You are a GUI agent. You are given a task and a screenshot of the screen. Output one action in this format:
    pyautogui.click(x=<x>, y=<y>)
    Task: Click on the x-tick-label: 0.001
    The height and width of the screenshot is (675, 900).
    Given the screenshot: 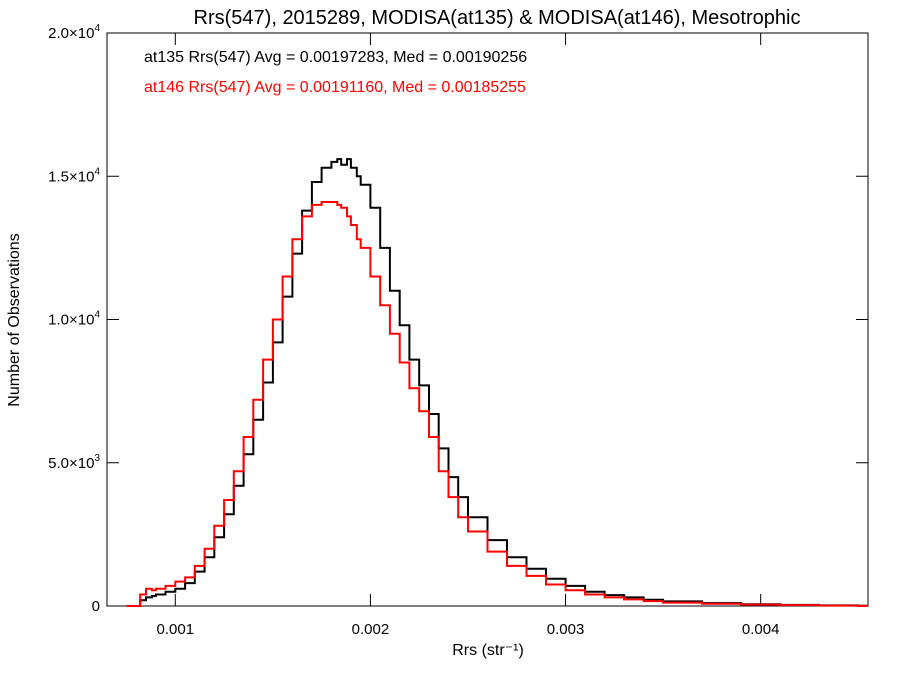 What is the action you would take?
    pyautogui.click(x=176, y=629)
    